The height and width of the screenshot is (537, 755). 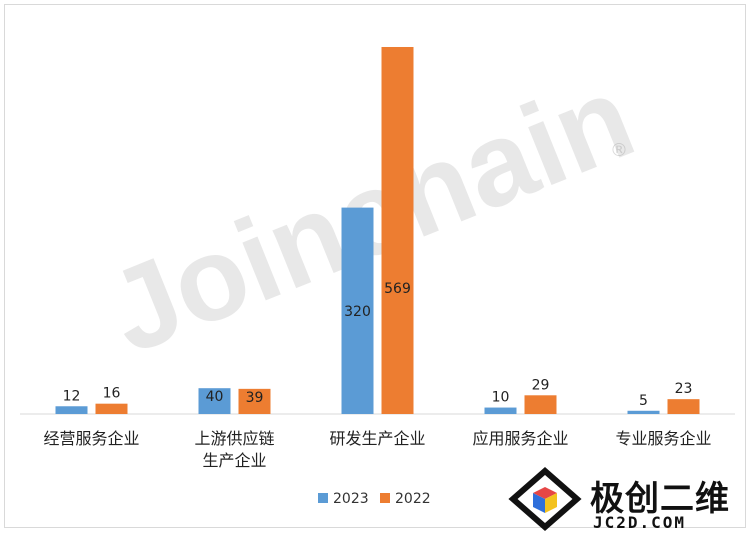 What do you see at coordinates (112, 394) in the screenshot?
I see `data-label-2022-0: 16` at bounding box center [112, 394].